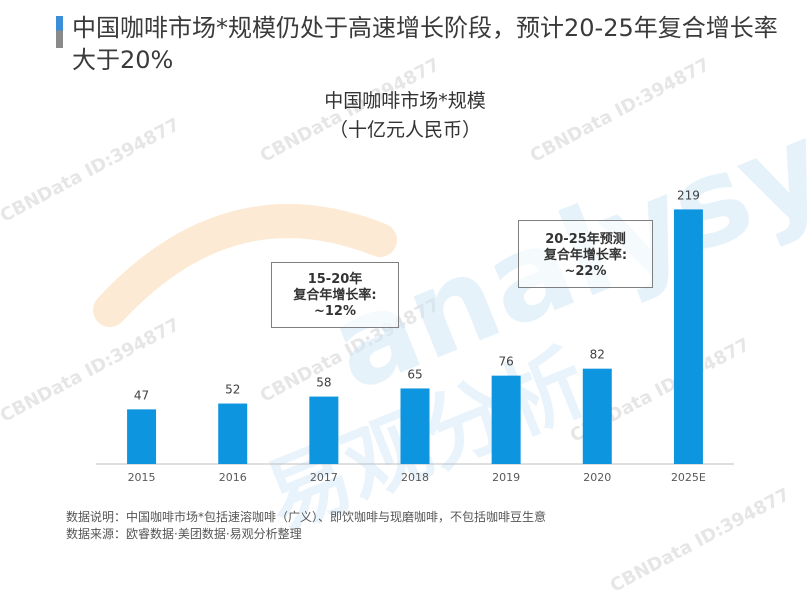 This screenshot has width=810, height=597. I want to click on bar-value-label: 76, so click(506, 362).